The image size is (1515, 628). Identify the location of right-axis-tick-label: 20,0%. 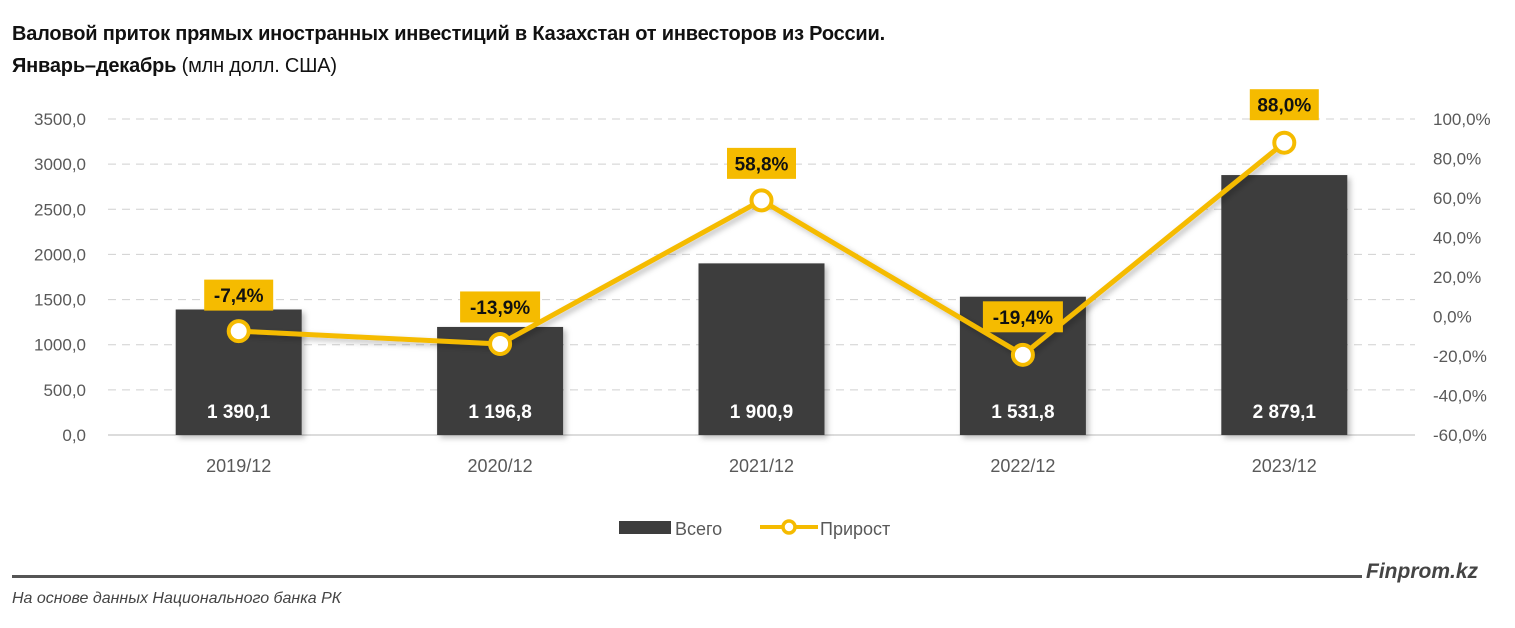
(1457, 277).